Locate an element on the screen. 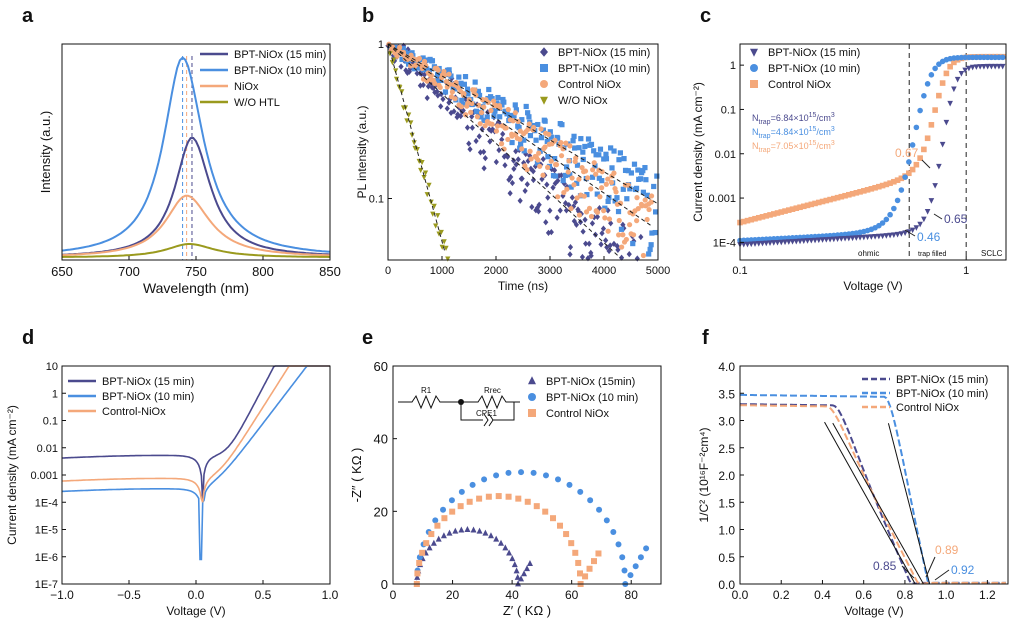  y-tick-label: 60 is located at coordinates (381, 366).